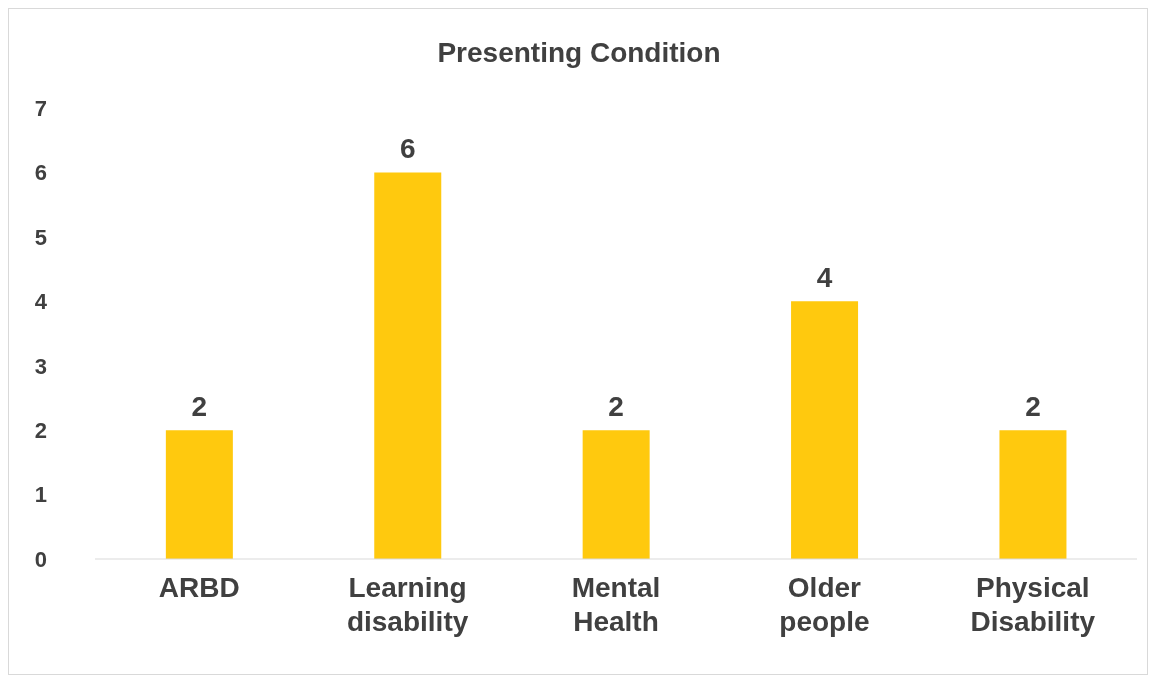 The height and width of the screenshot is (675, 1153). What do you see at coordinates (40, 237) in the screenshot?
I see `y-tick-label: 5` at bounding box center [40, 237].